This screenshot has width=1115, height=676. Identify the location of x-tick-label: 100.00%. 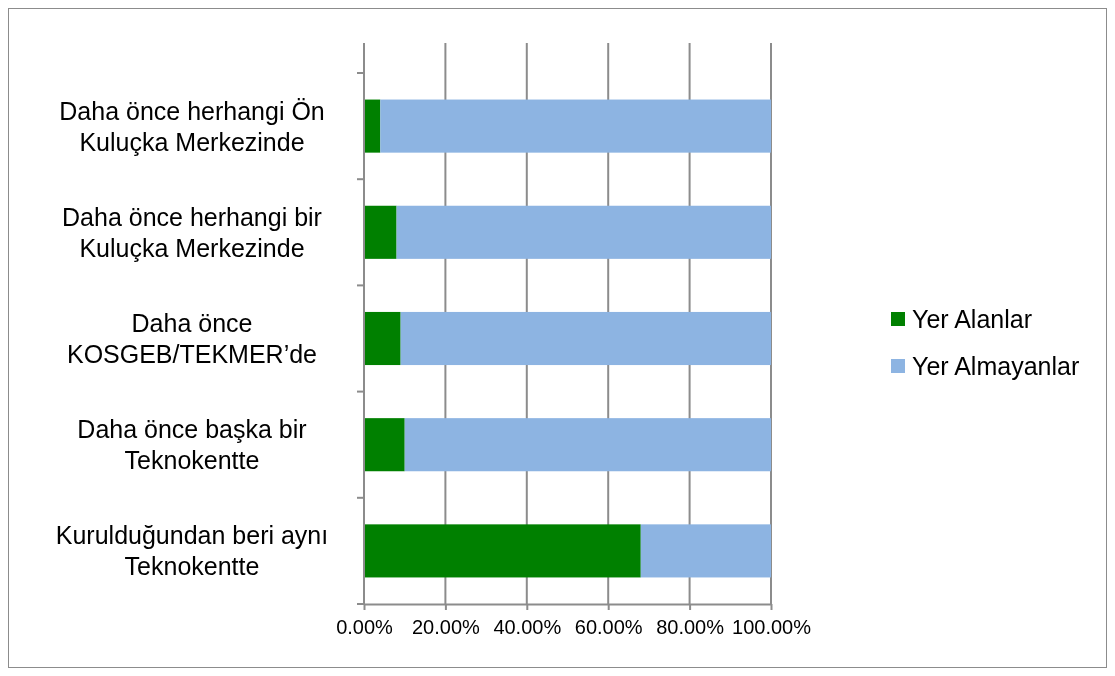
(772, 627).